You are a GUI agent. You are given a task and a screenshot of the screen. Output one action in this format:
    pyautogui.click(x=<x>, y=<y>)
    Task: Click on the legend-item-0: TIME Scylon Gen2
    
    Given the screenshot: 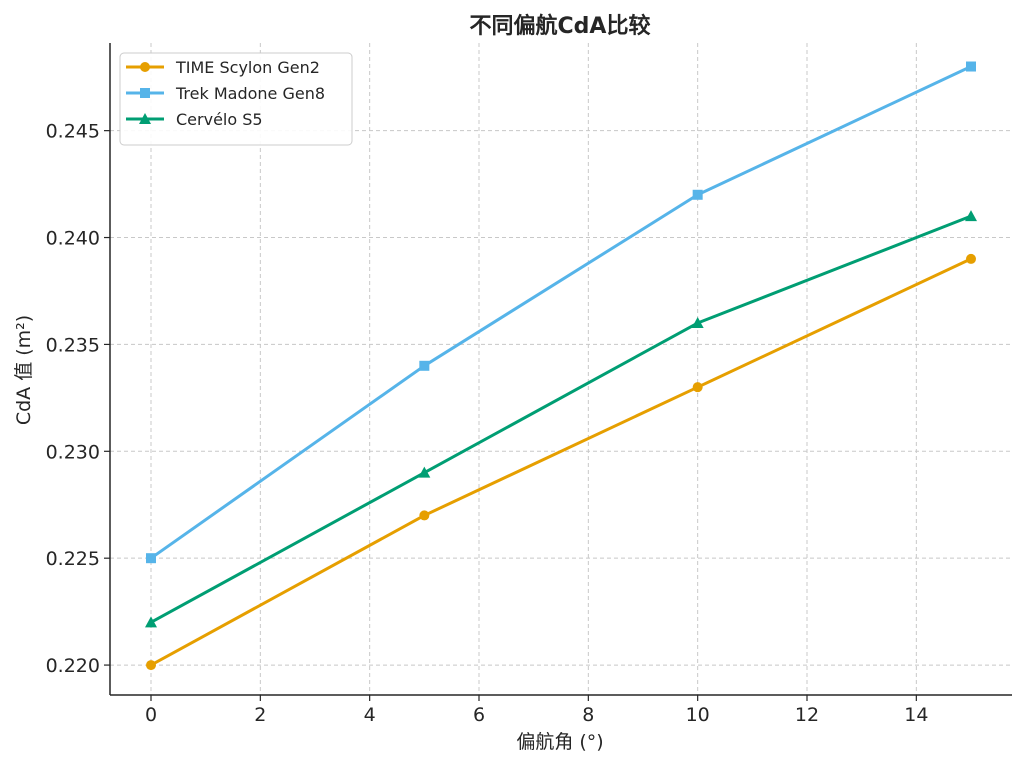 What is the action you would take?
    pyautogui.click(x=223, y=67)
    